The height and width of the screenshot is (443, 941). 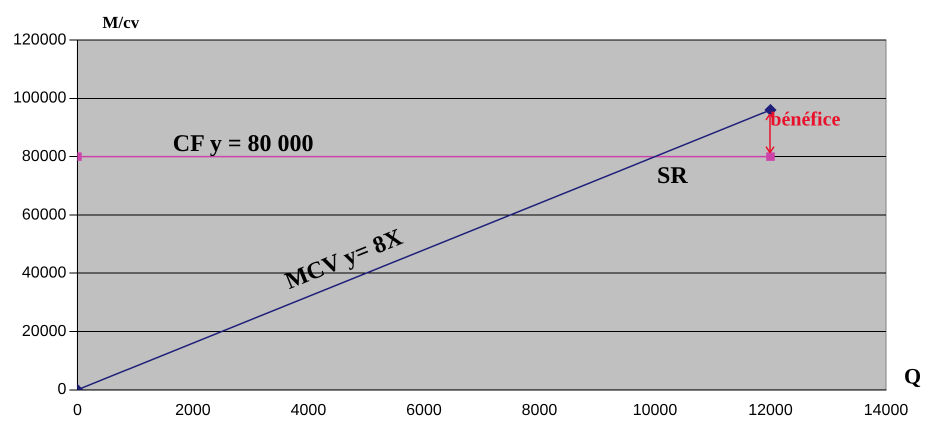 I want to click on x-tick-label: 2000, so click(x=193, y=410).